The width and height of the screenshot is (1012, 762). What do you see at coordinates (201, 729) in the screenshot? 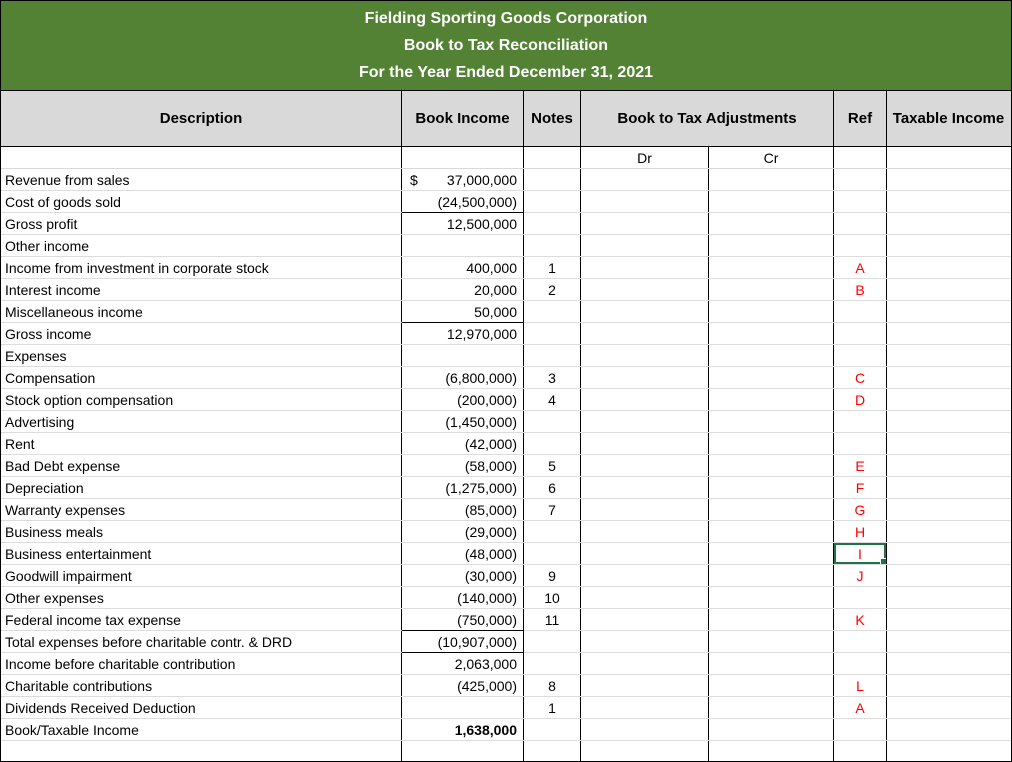
I see `cell-description: Book/Taxable Income` at bounding box center [201, 729].